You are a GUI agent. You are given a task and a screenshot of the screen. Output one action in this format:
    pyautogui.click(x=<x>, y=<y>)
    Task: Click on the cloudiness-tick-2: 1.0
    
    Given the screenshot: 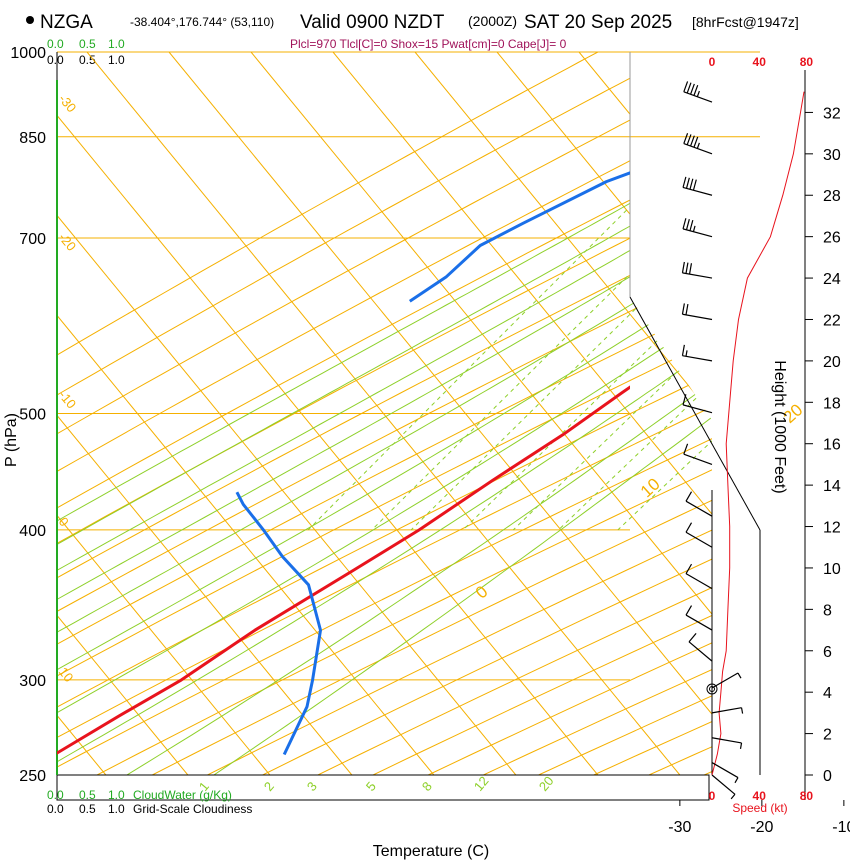 What is the action you would take?
    pyautogui.click(x=116, y=809)
    